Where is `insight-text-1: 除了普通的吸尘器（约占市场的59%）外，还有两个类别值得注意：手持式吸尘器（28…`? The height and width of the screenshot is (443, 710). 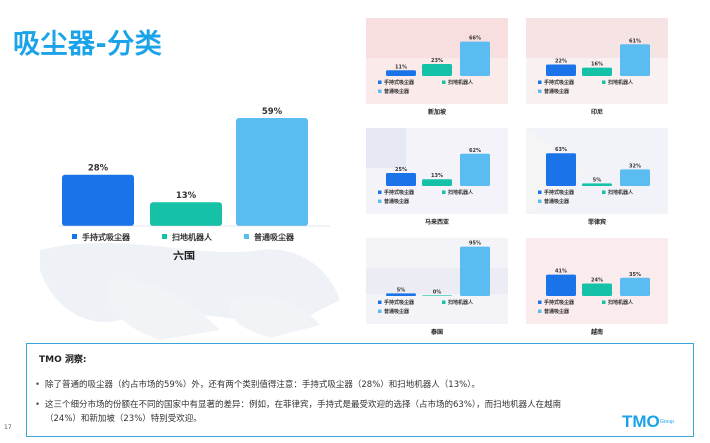 insight-text-1: 除了普通的吸尘器（约占市场的59%）外，还有两个类别值得注意：手持式吸尘器（28… is located at coordinates (262, 385).